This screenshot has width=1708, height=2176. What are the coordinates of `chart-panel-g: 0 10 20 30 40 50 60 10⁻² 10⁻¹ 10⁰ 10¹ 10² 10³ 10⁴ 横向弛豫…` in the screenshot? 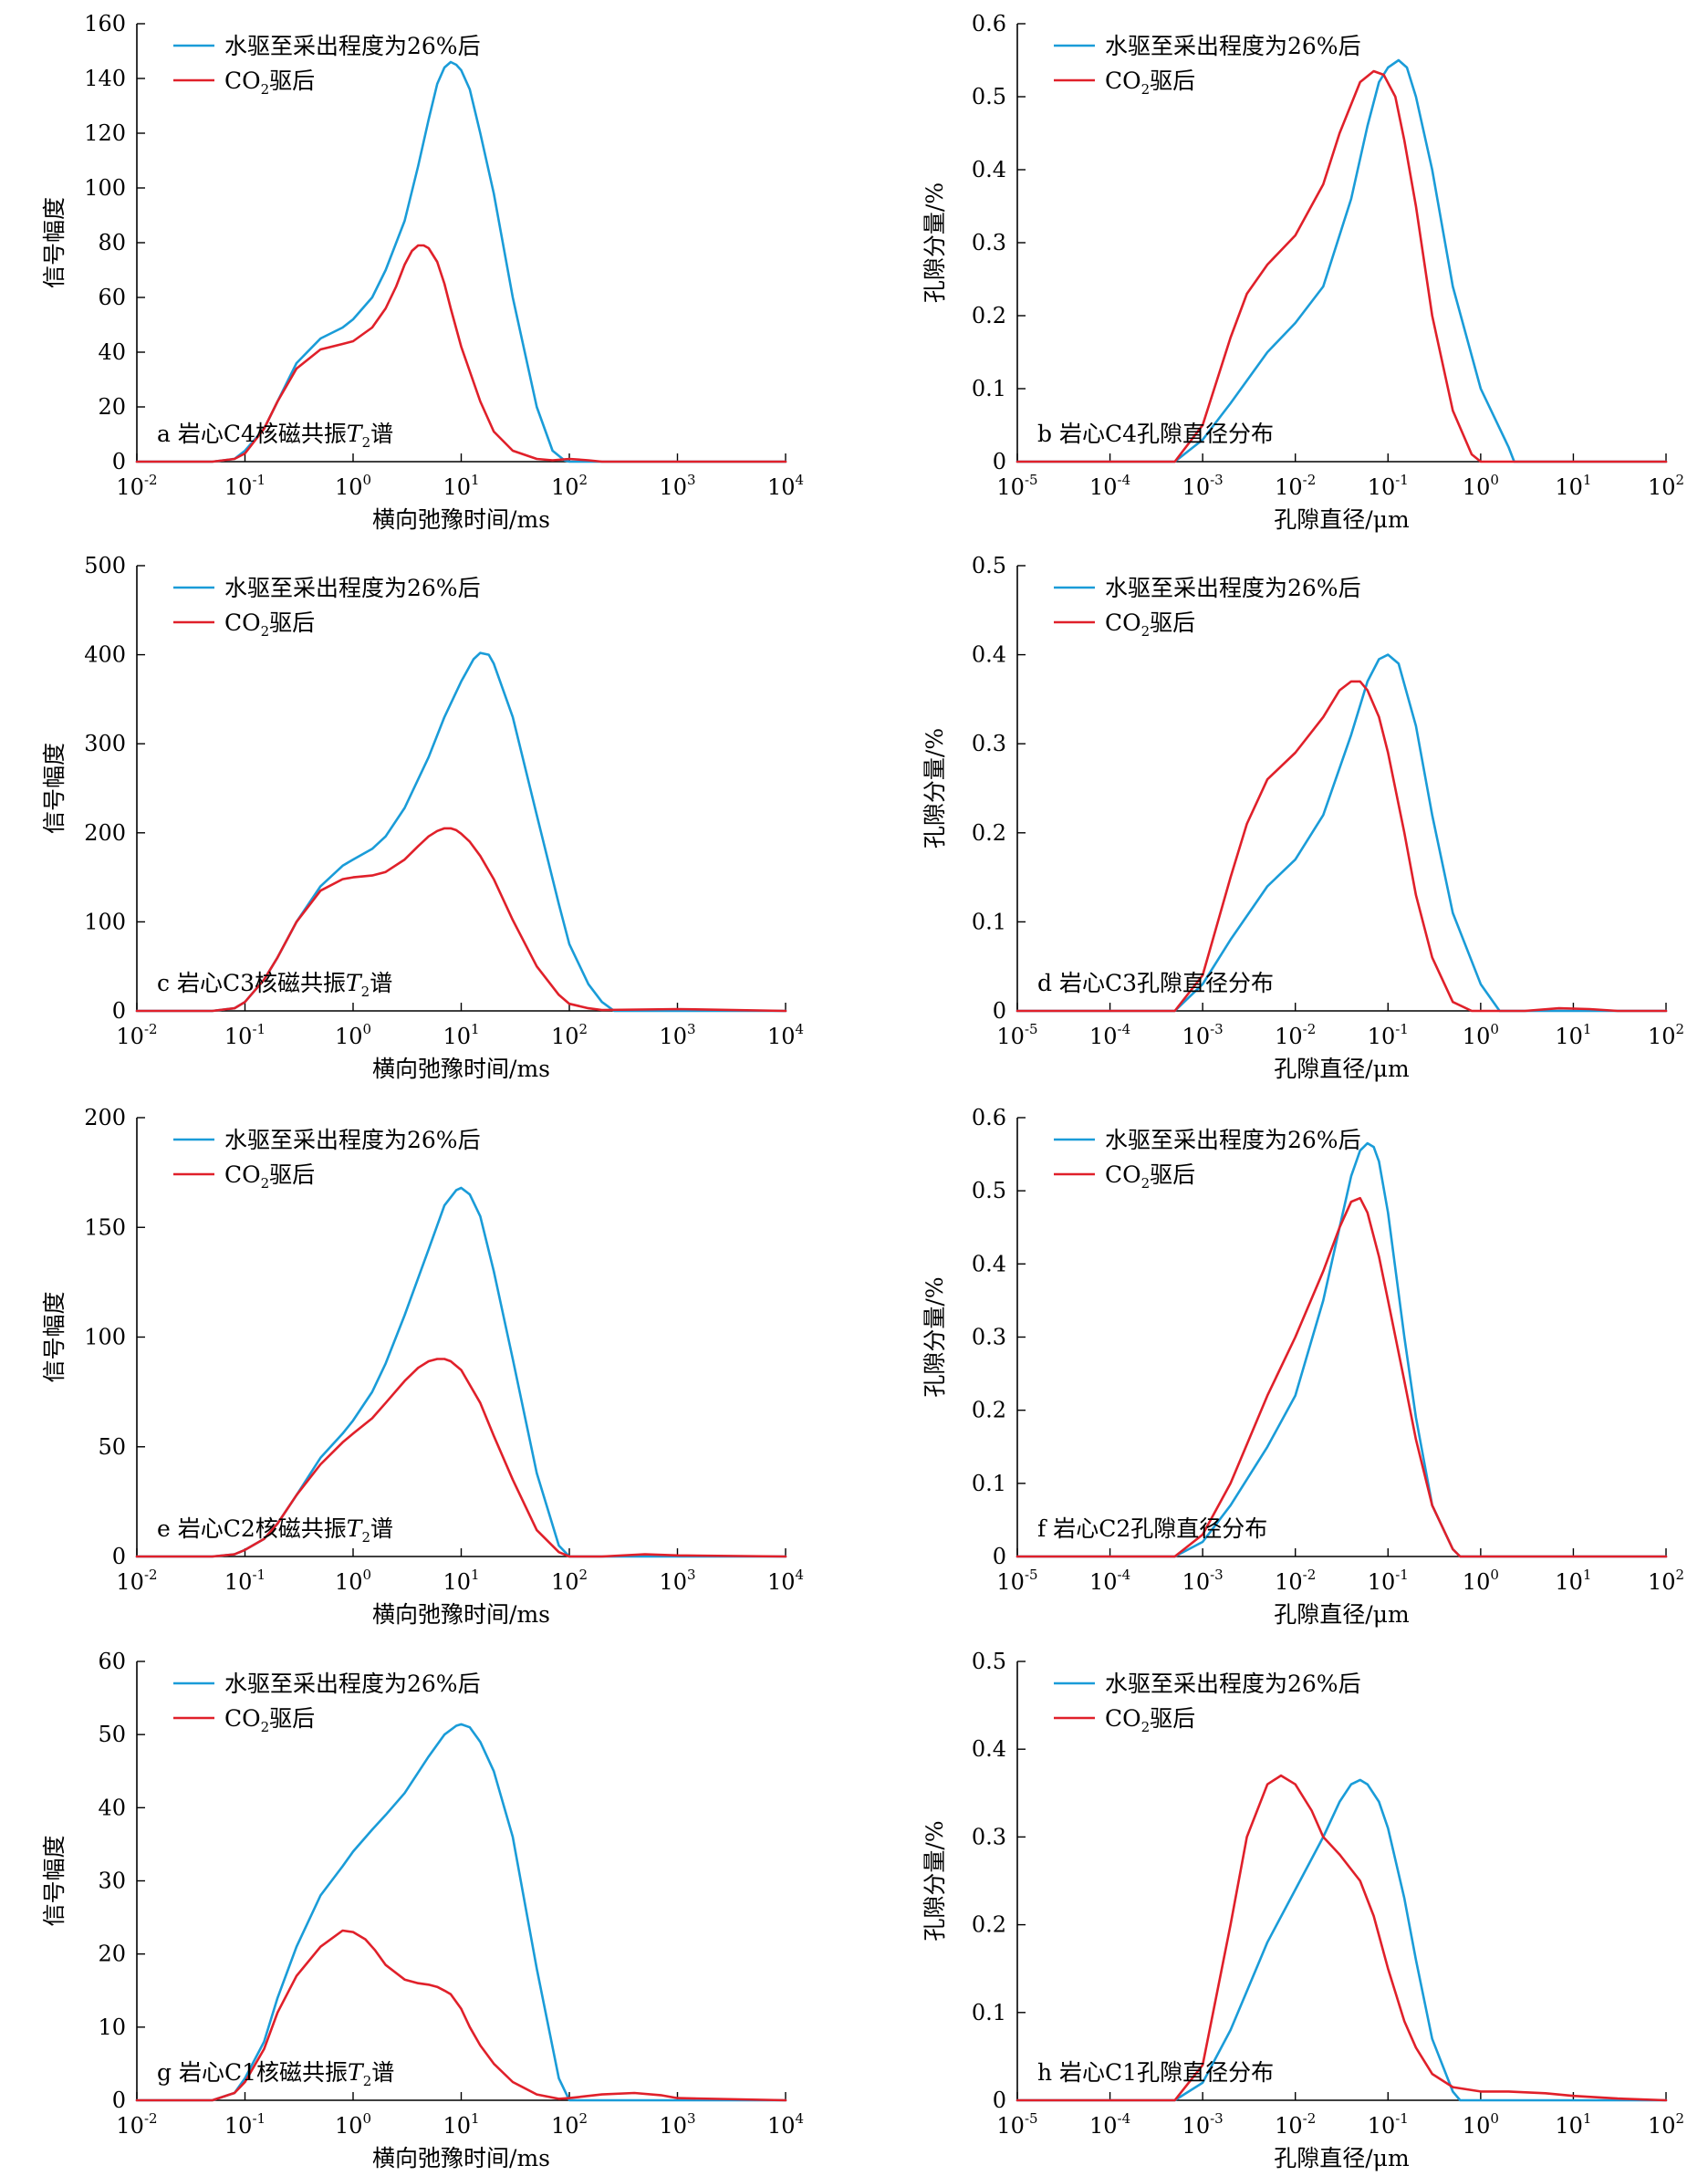 It's located at (422, 1910).